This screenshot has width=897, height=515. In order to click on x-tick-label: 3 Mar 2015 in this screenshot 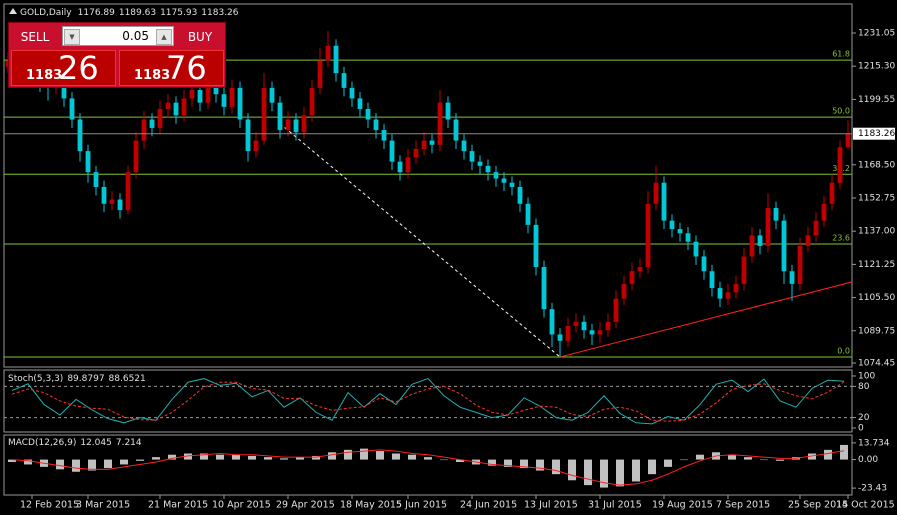, I will do `click(103, 505)`.